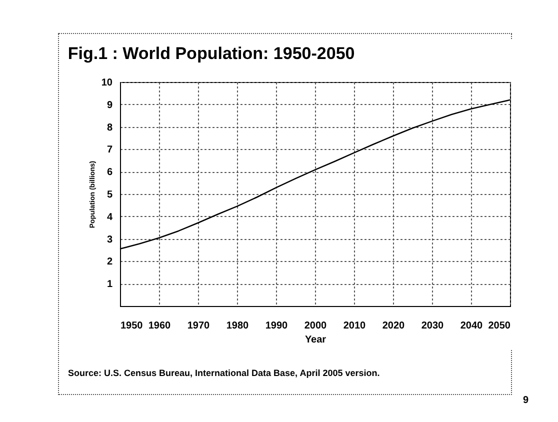  What do you see at coordinates (315, 340) in the screenshot?
I see `x-axis-title: Year` at bounding box center [315, 340].